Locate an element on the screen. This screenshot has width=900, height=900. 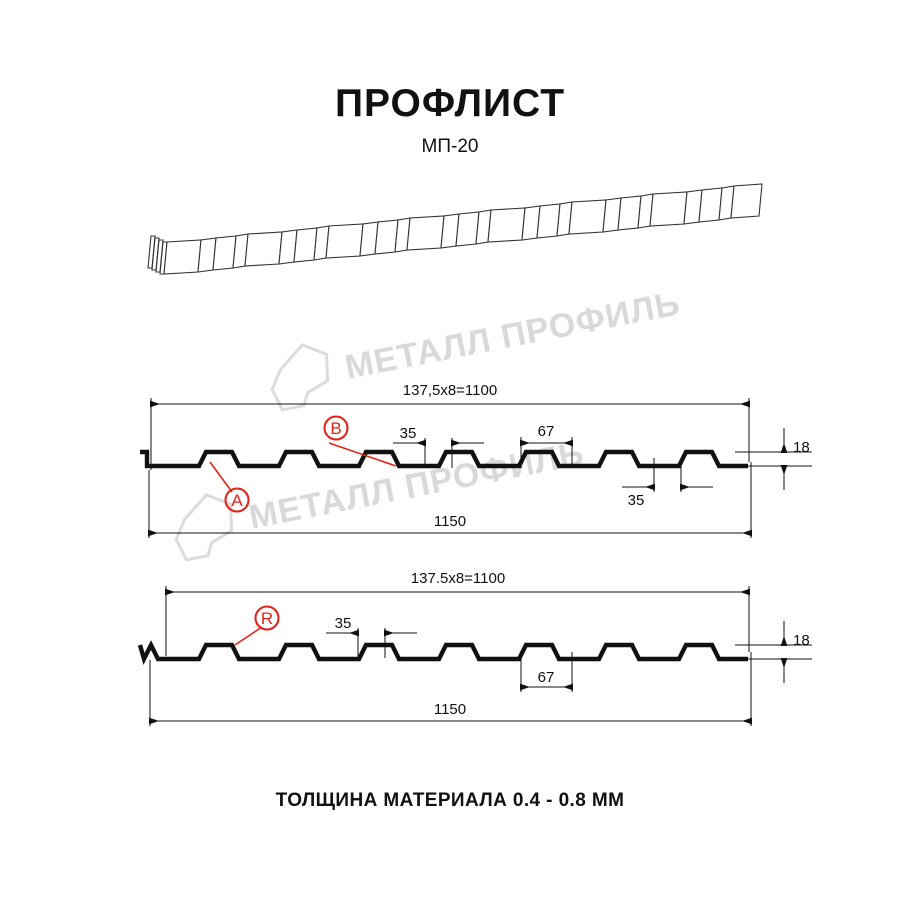
profile-outline-top is located at coordinates (444, 459).